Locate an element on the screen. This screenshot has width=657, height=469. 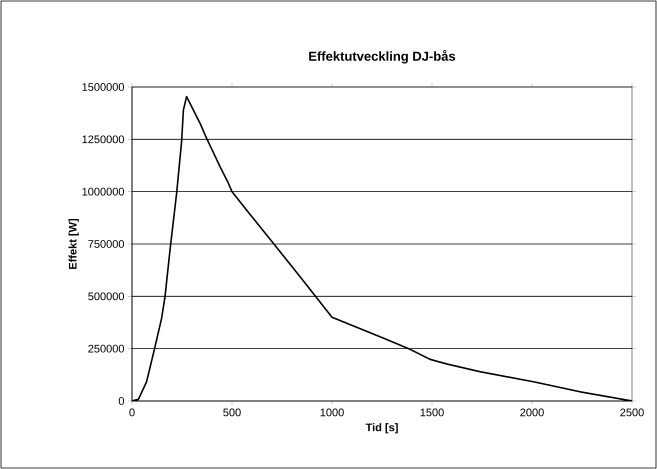
y-tick-label: 1000000 is located at coordinates (103, 192).